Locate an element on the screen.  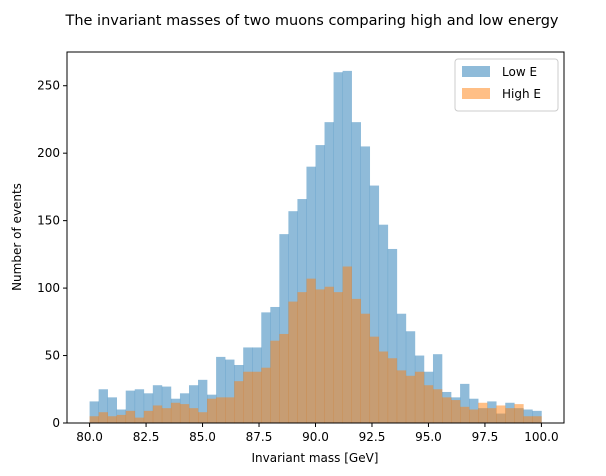
legend: Low E High E is located at coordinates (506, 85).